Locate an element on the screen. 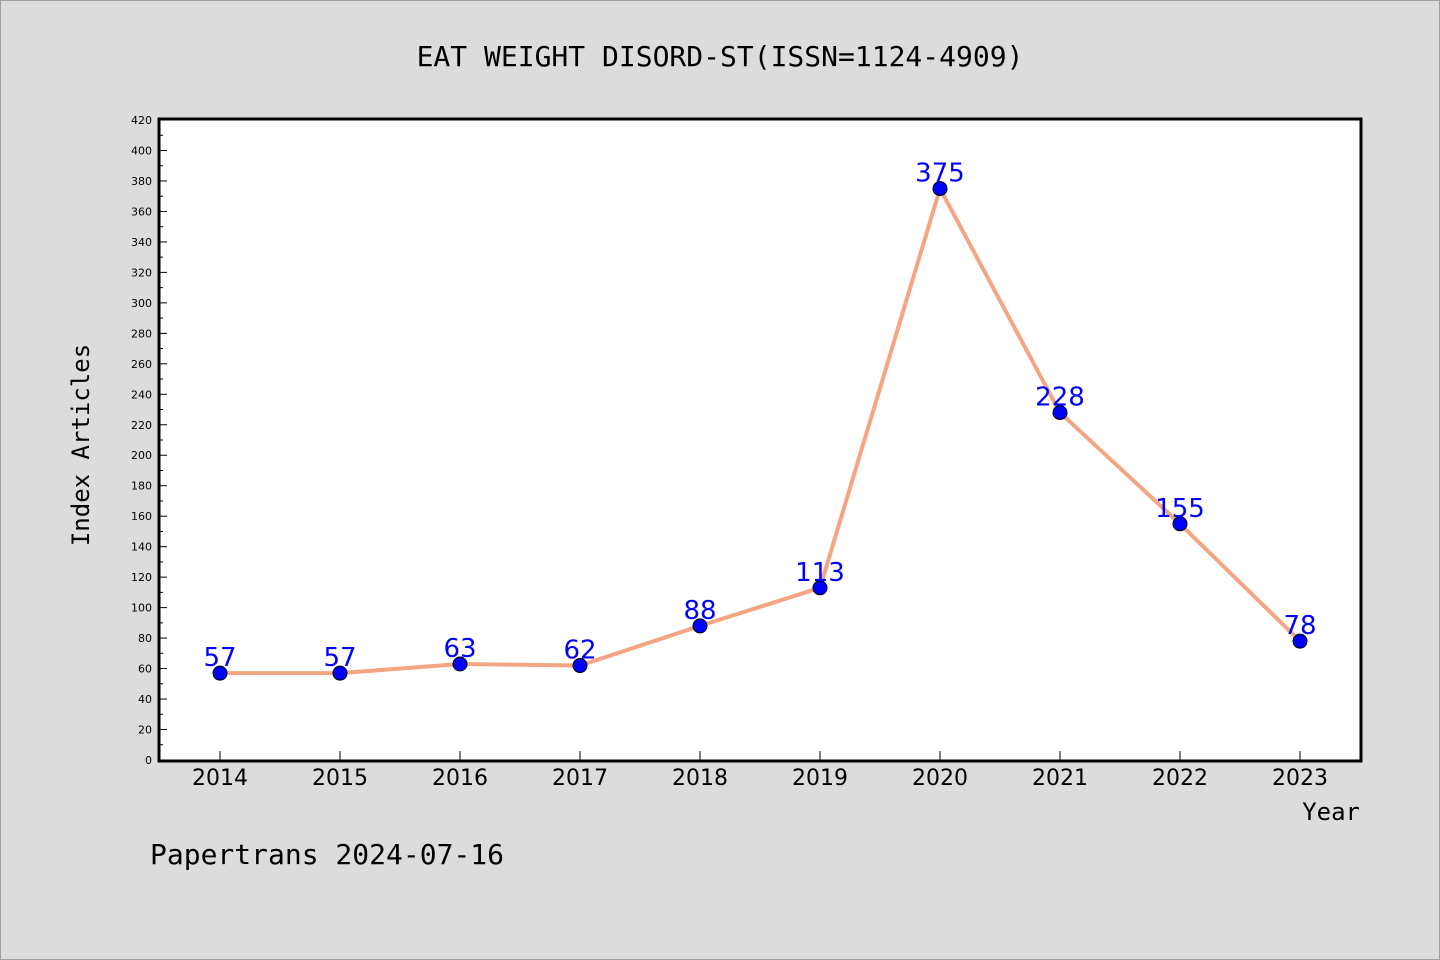 The width and height of the screenshot is (1440, 960). data-label: 62 is located at coordinates (579, 651).